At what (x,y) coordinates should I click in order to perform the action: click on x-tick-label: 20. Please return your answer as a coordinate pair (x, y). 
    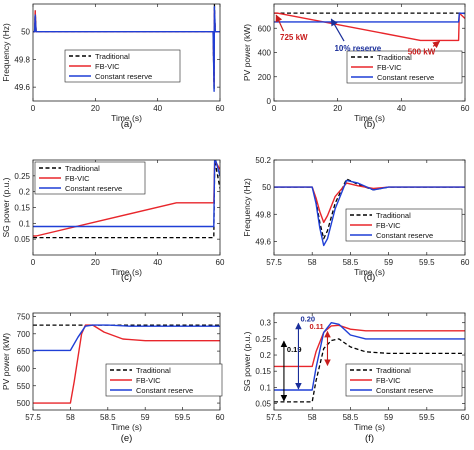
    Looking at the image, I should click on (95, 262).